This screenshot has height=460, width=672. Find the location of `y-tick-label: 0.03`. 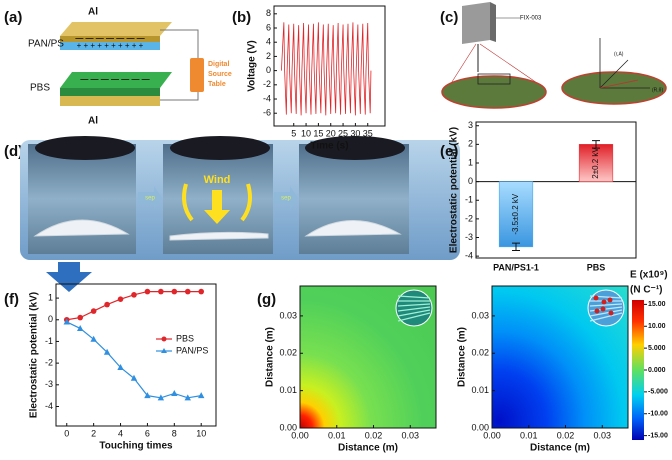

y-tick-label: 0.03 is located at coordinates (288, 315).